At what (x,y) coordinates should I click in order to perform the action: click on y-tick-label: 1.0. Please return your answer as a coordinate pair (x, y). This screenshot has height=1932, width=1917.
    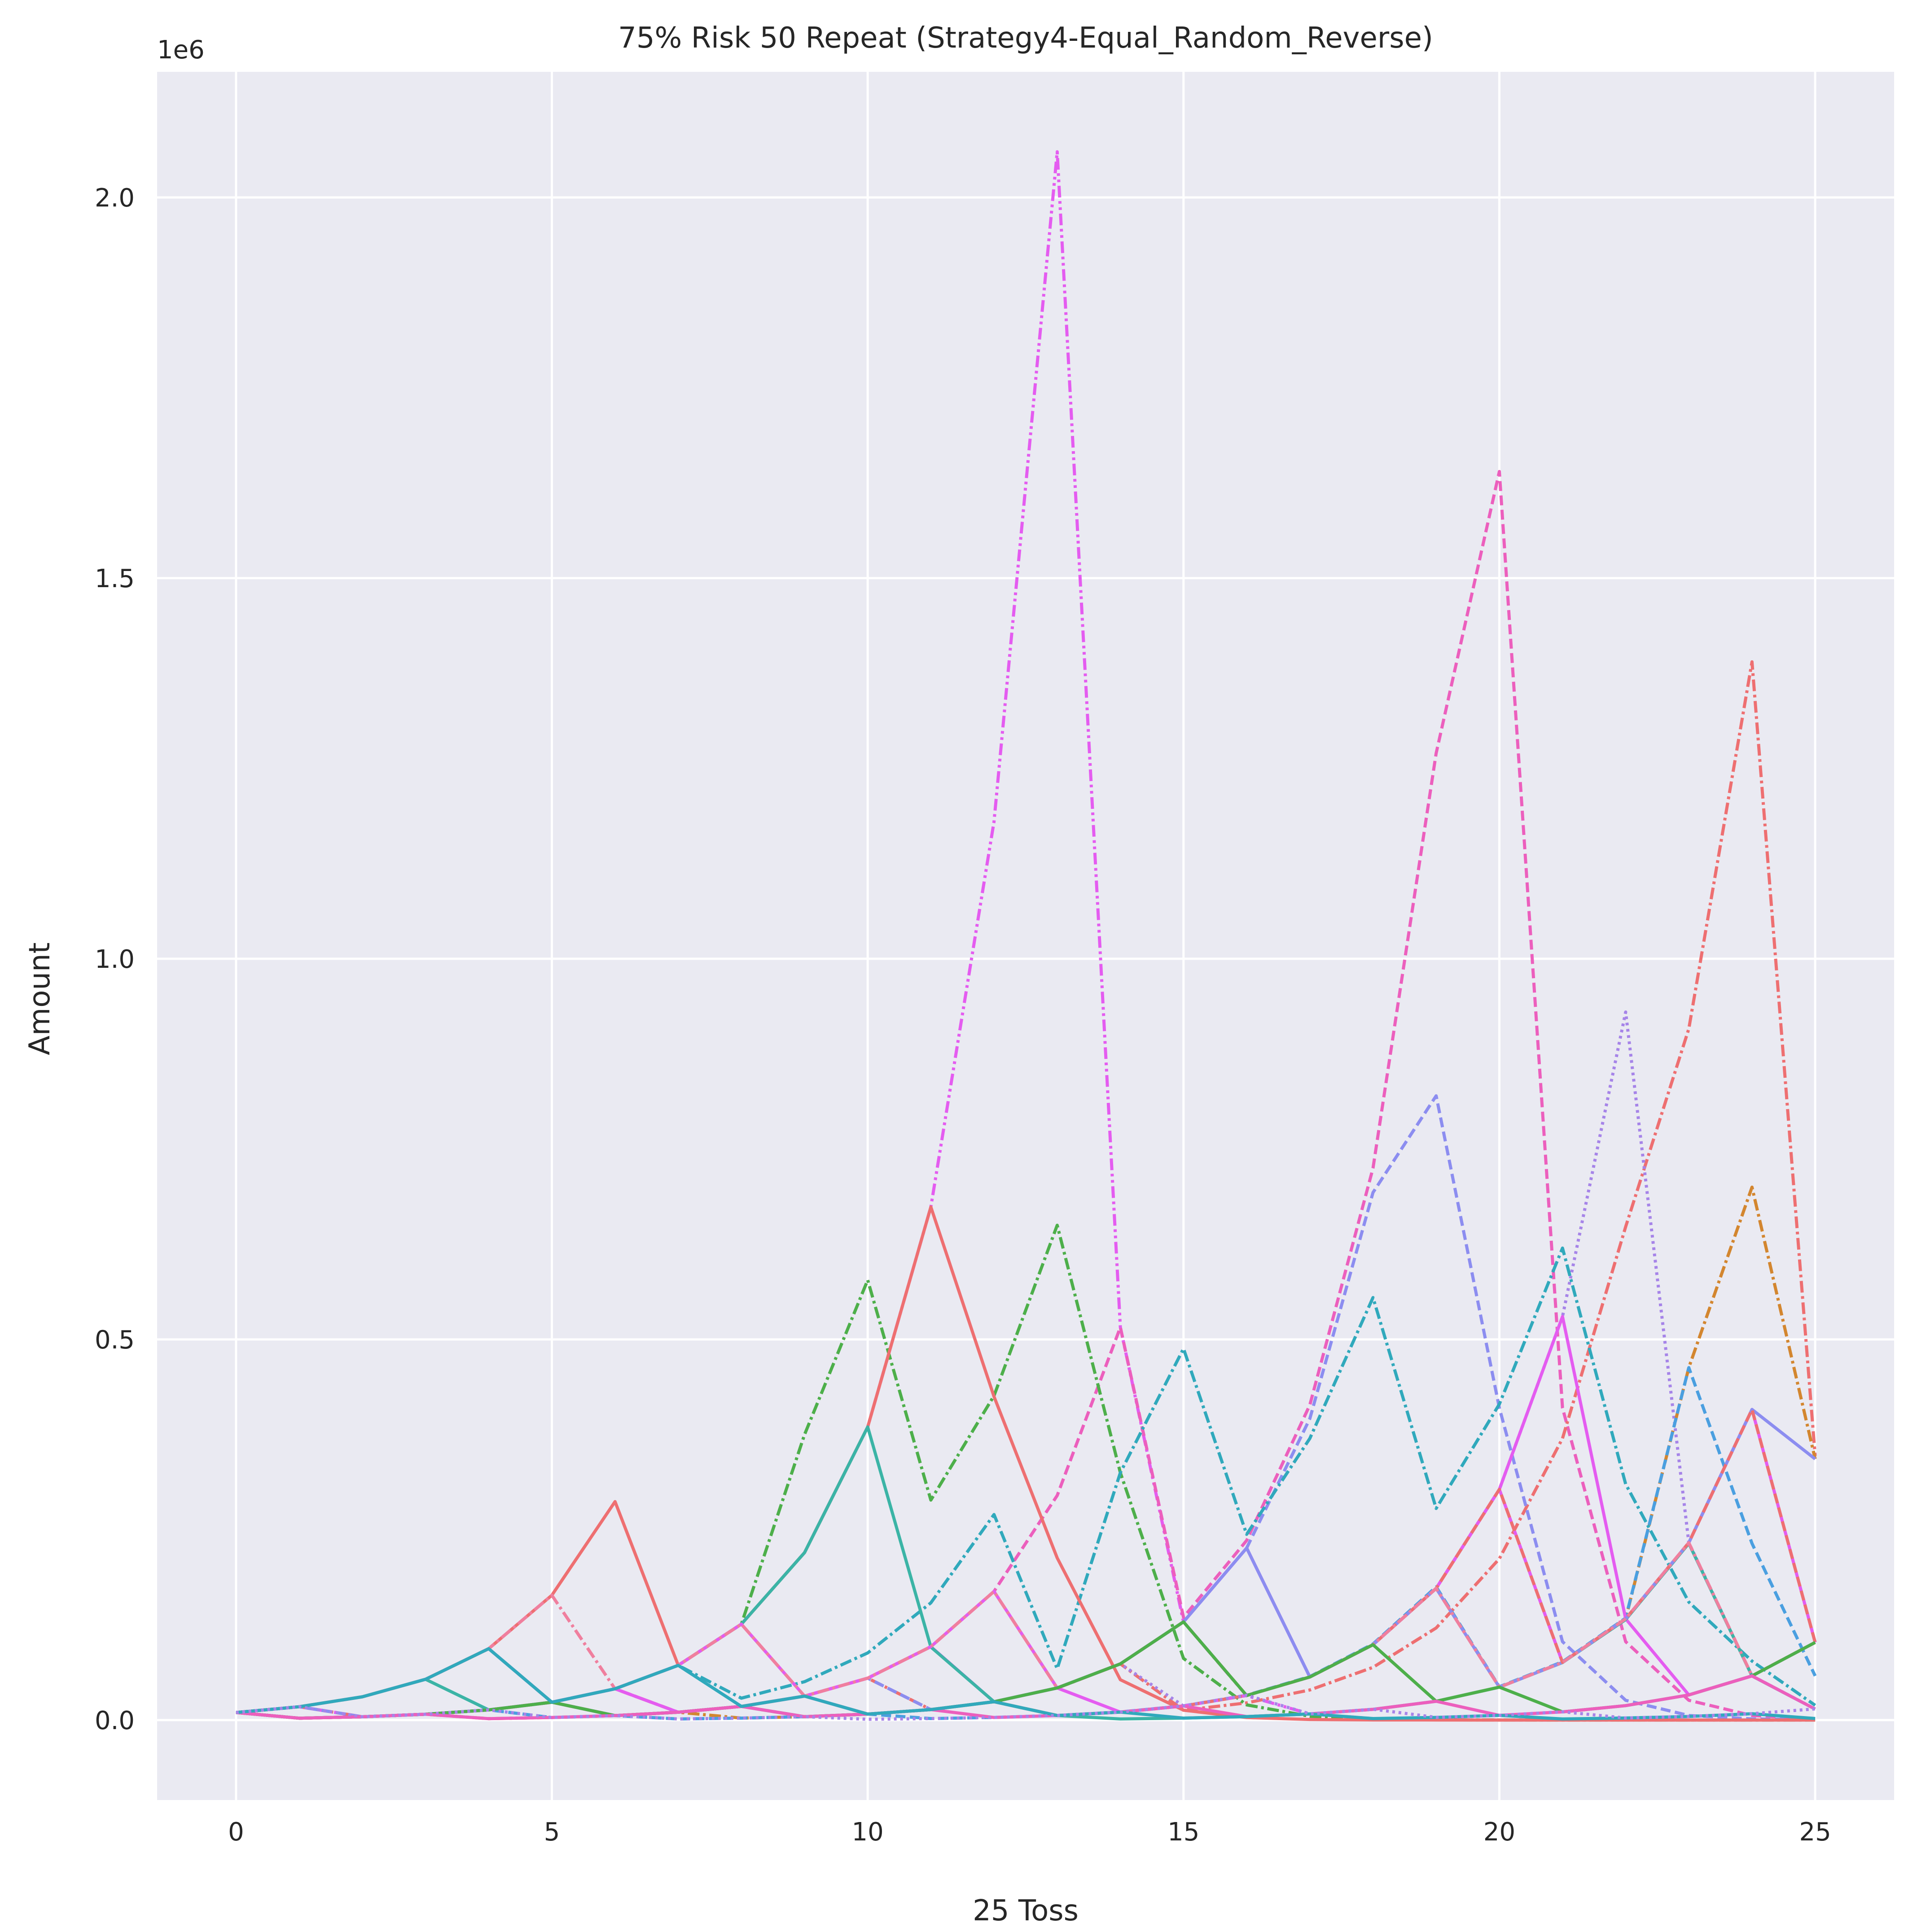
    Looking at the image, I should click on (115, 959).